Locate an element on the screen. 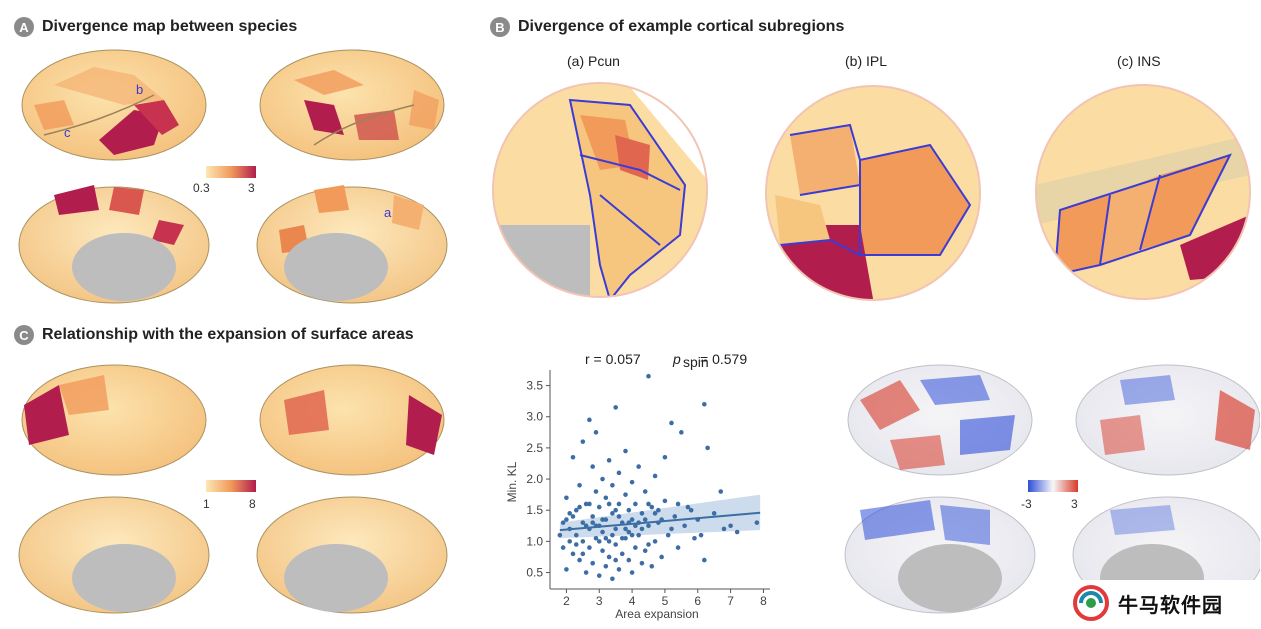 The height and width of the screenshot is (629, 1261). colorbar-c-diff-min: -3 is located at coordinates (1026, 504).